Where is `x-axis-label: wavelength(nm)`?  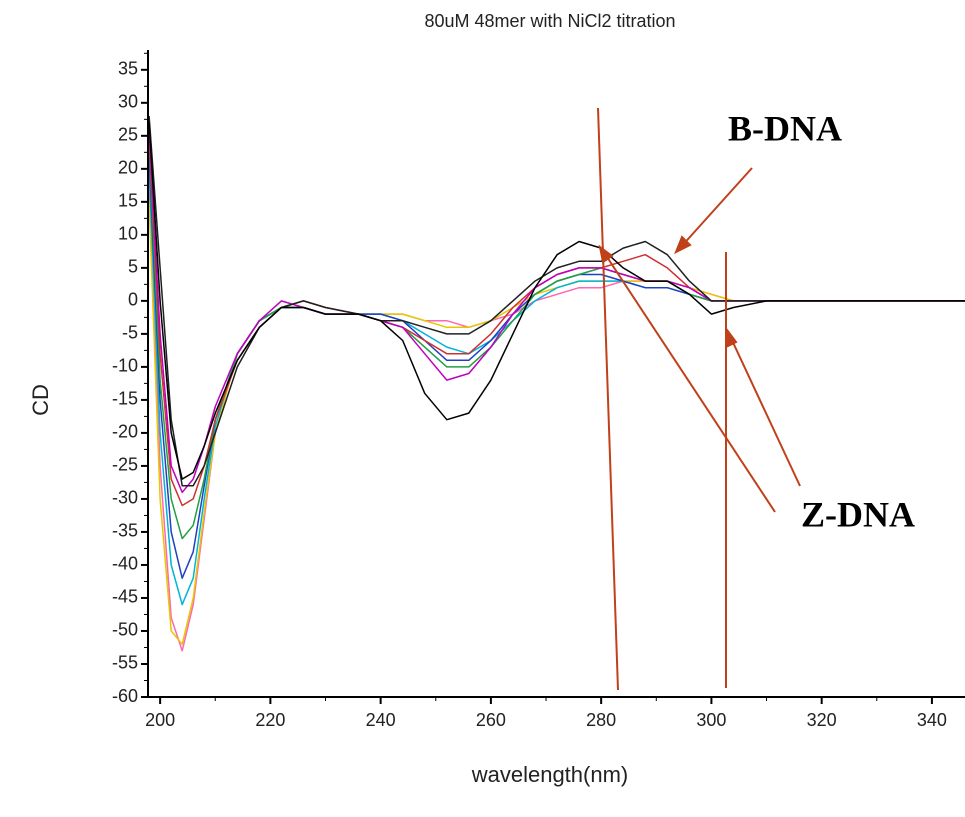 x-axis-label: wavelength(nm) is located at coordinates (550, 774).